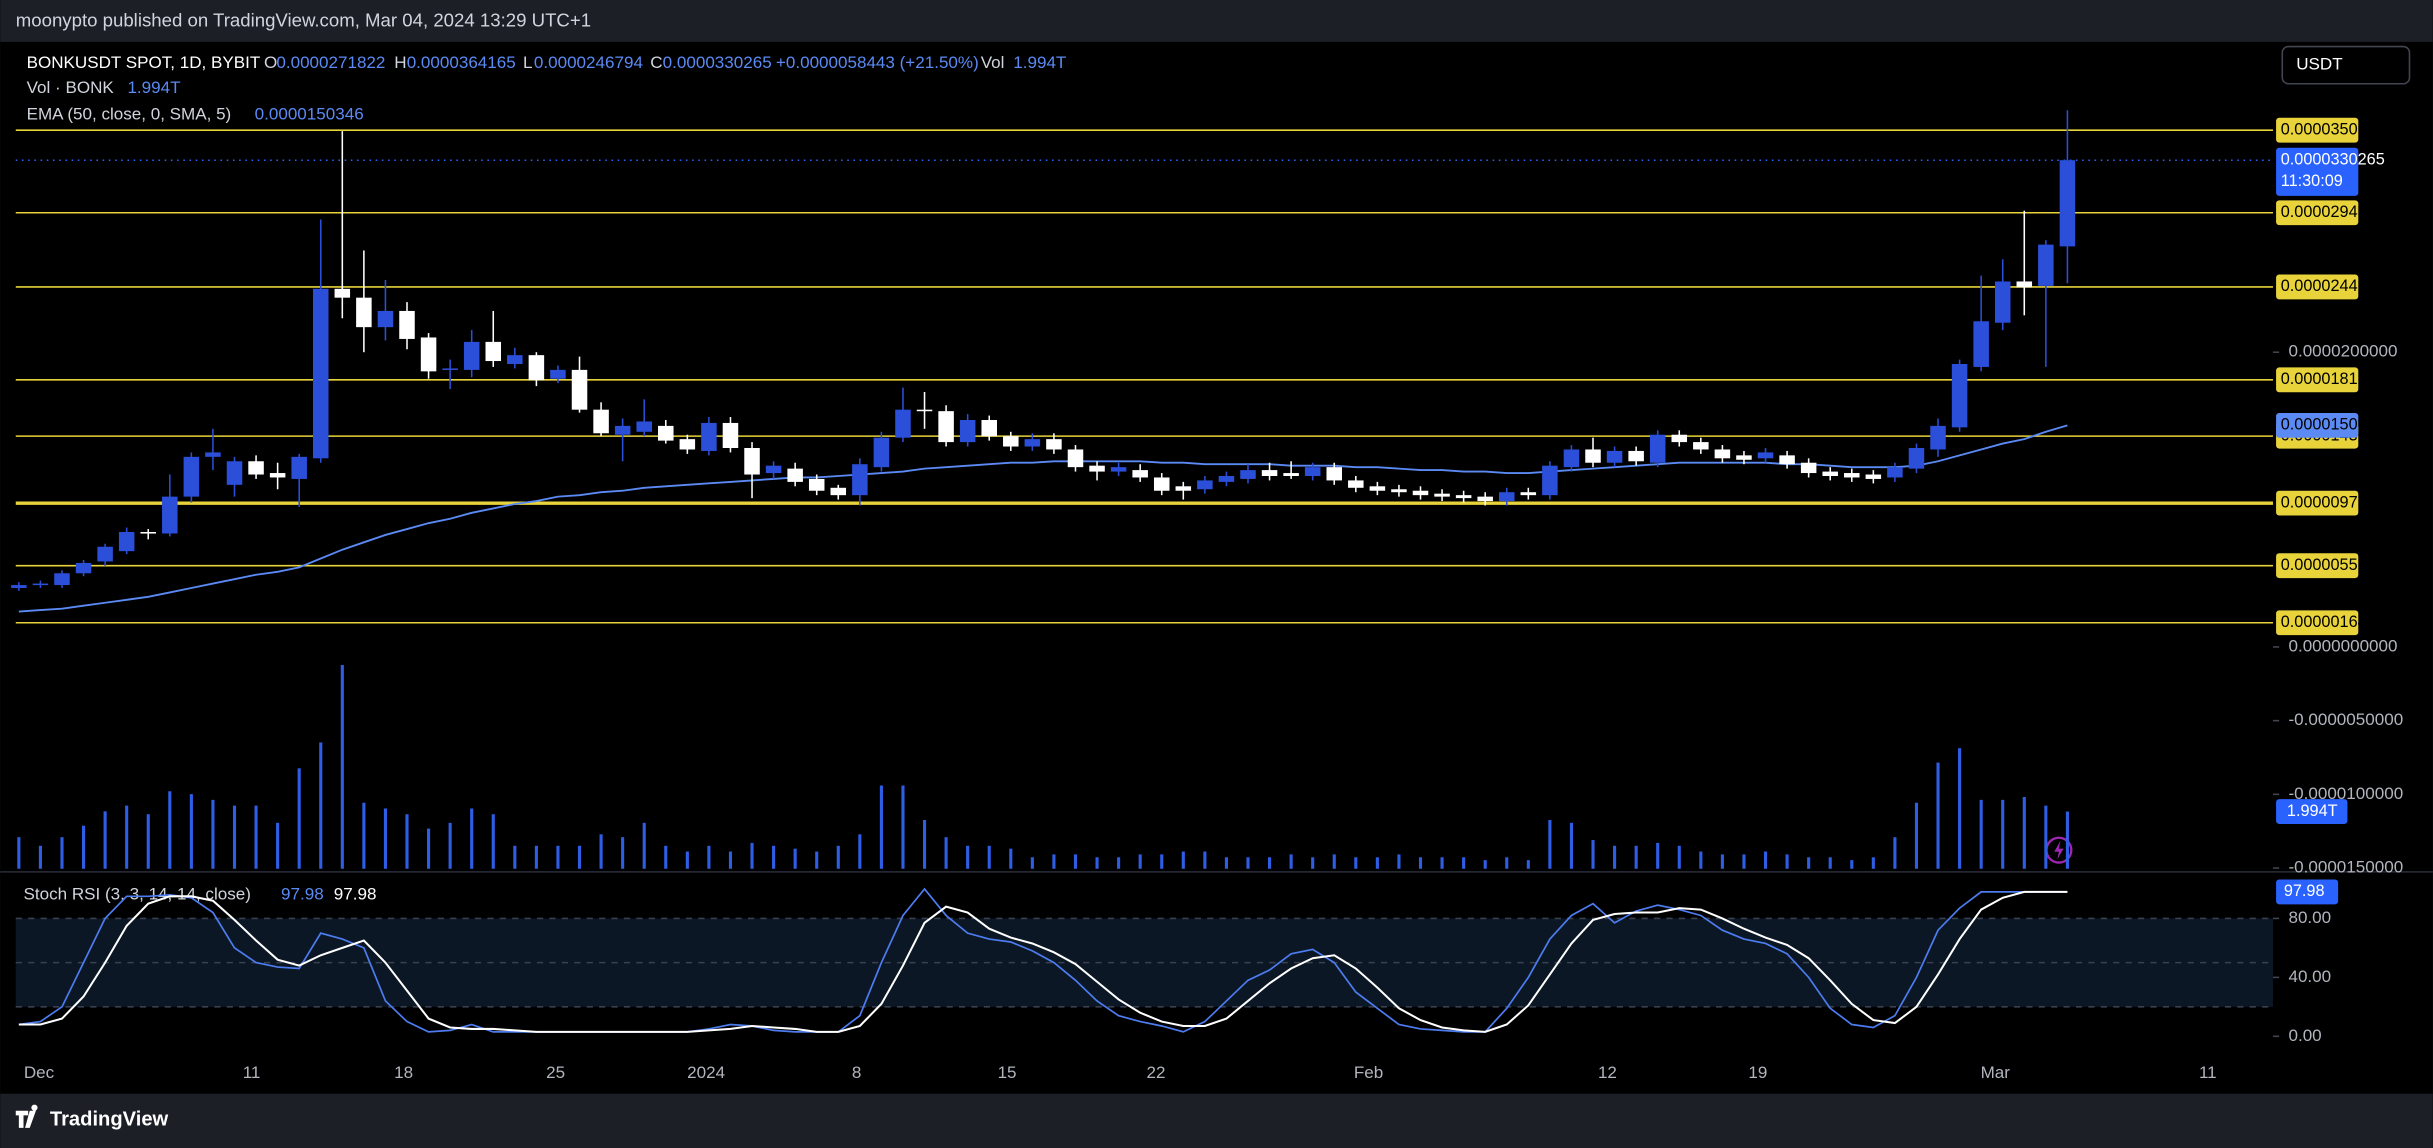 The height and width of the screenshot is (1148, 2433). I want to click on alert-icon-bolt, so click(2059, 850).